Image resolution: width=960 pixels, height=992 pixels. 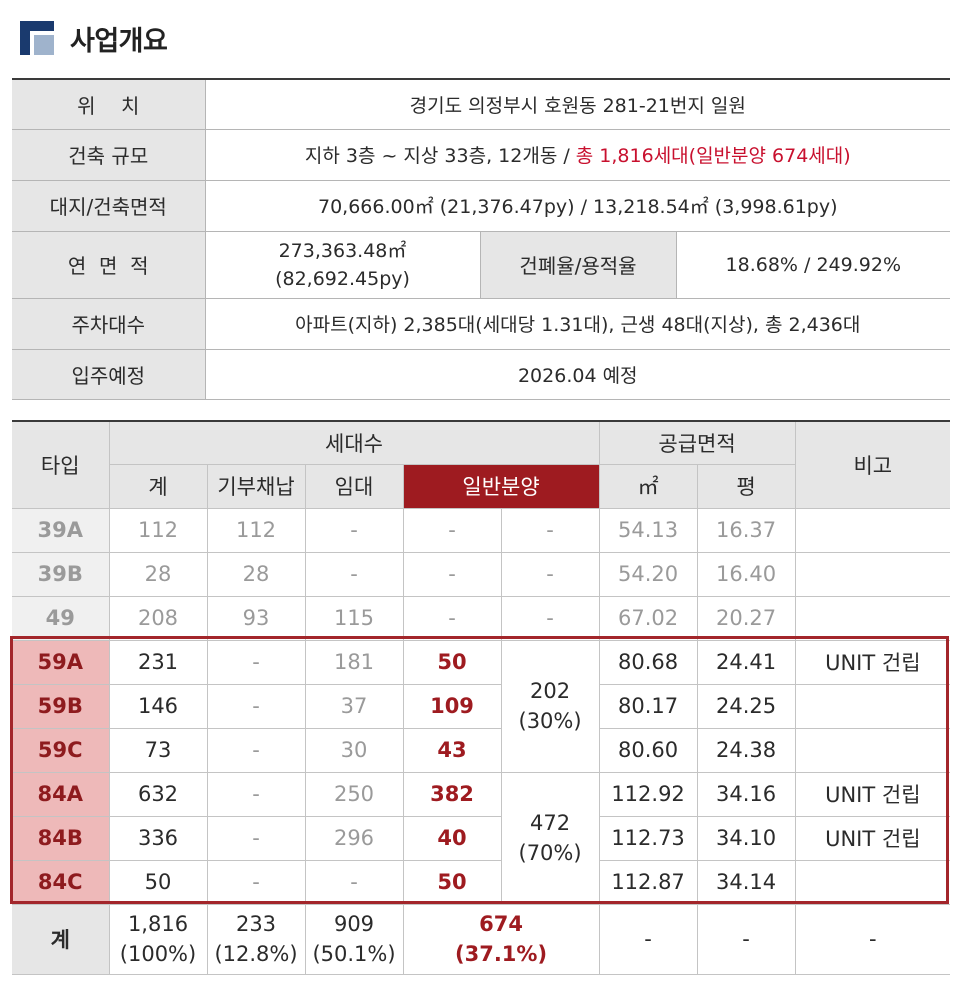 What do you see at coordinates (550, 721) in the screenshot?
I see `group59-pct: (30%)` at bounding box center [550, 721].